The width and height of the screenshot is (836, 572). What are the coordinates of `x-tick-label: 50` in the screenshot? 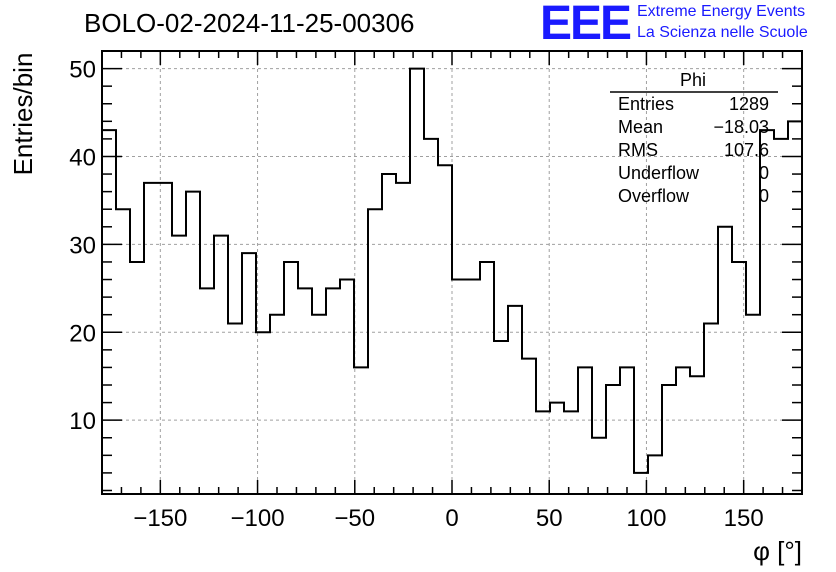 It's located at (549, 518).